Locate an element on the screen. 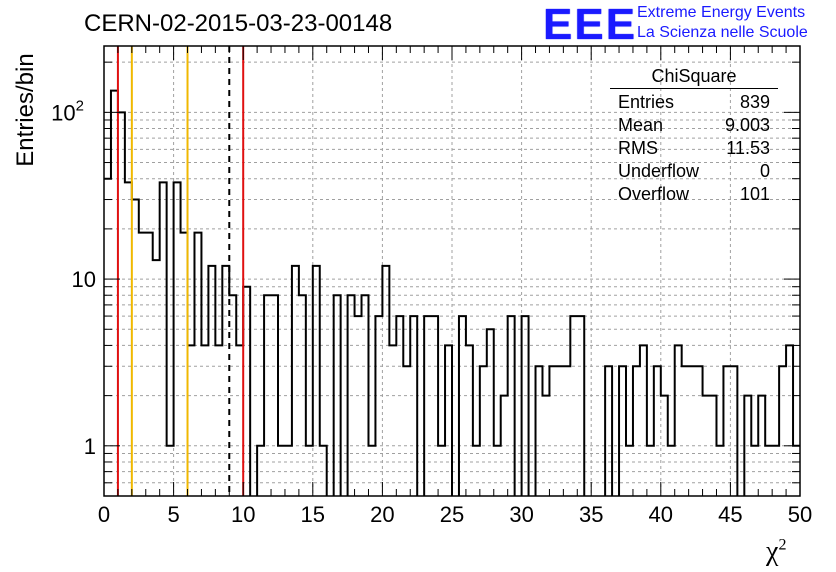 The image size is (836, 572). x-axis-label-exponent: 2 is located at coordinates (782, 545).